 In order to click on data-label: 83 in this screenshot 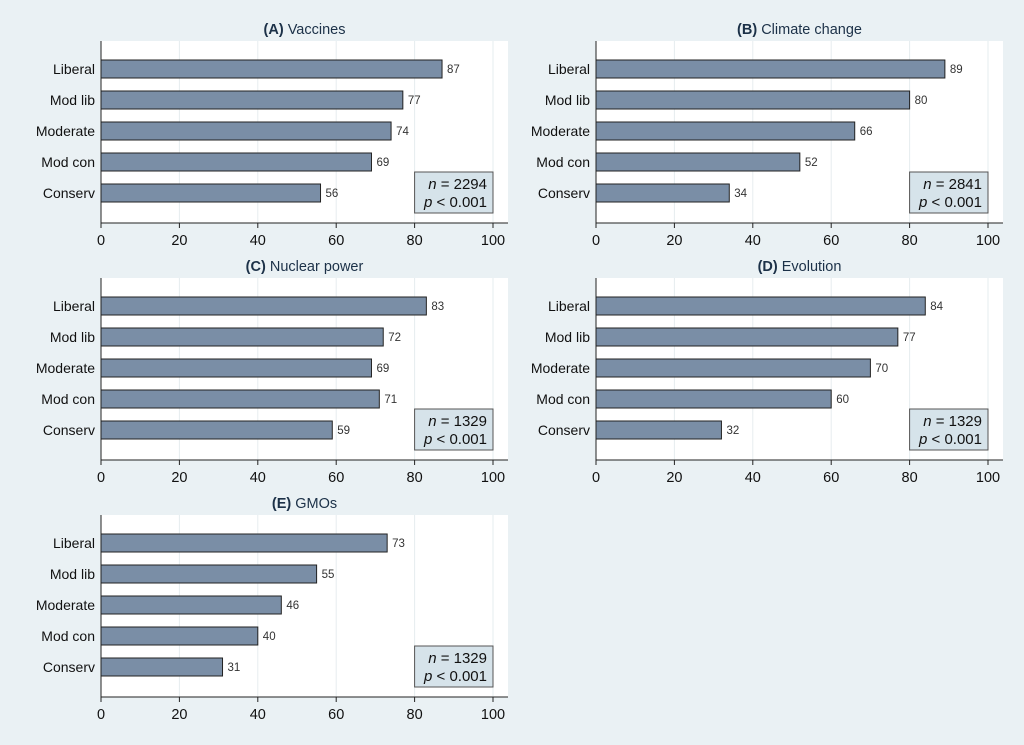, I will do `click(437, 307)`.